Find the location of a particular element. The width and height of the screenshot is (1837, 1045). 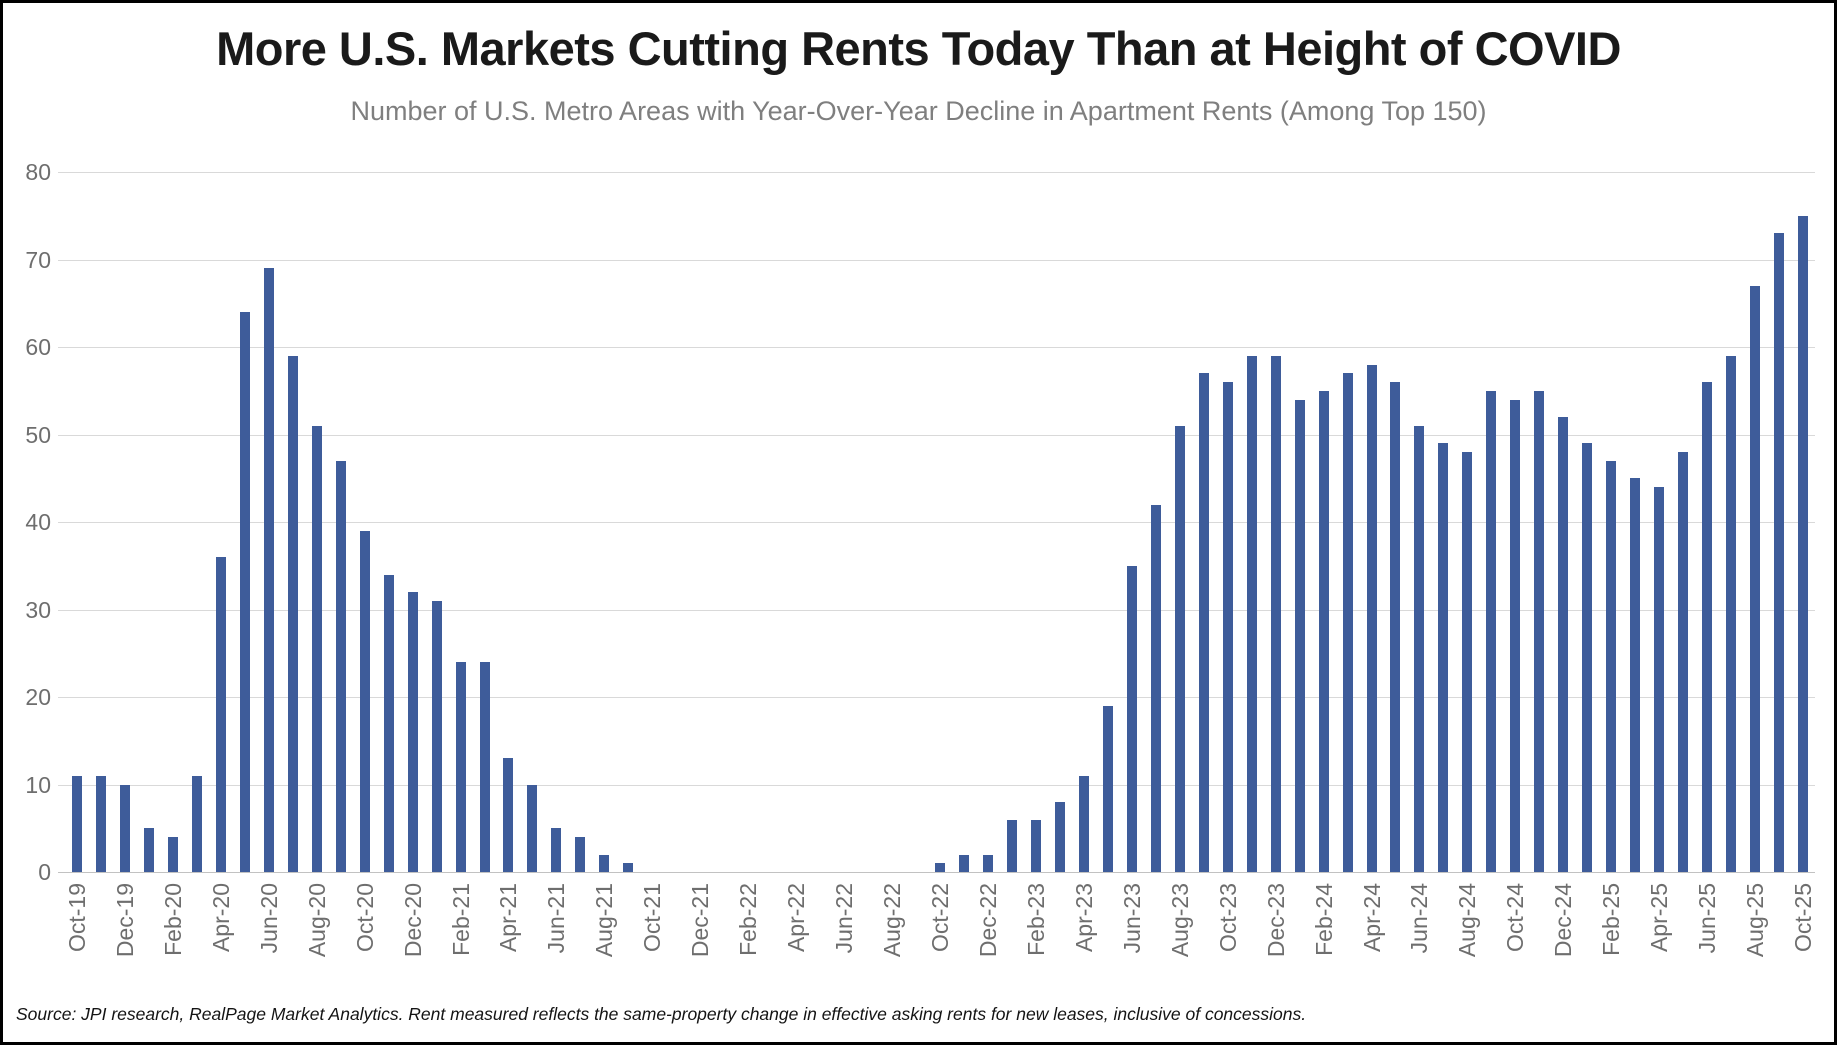

y-tick-label-10: 10 is located at coordinates (38, 784).